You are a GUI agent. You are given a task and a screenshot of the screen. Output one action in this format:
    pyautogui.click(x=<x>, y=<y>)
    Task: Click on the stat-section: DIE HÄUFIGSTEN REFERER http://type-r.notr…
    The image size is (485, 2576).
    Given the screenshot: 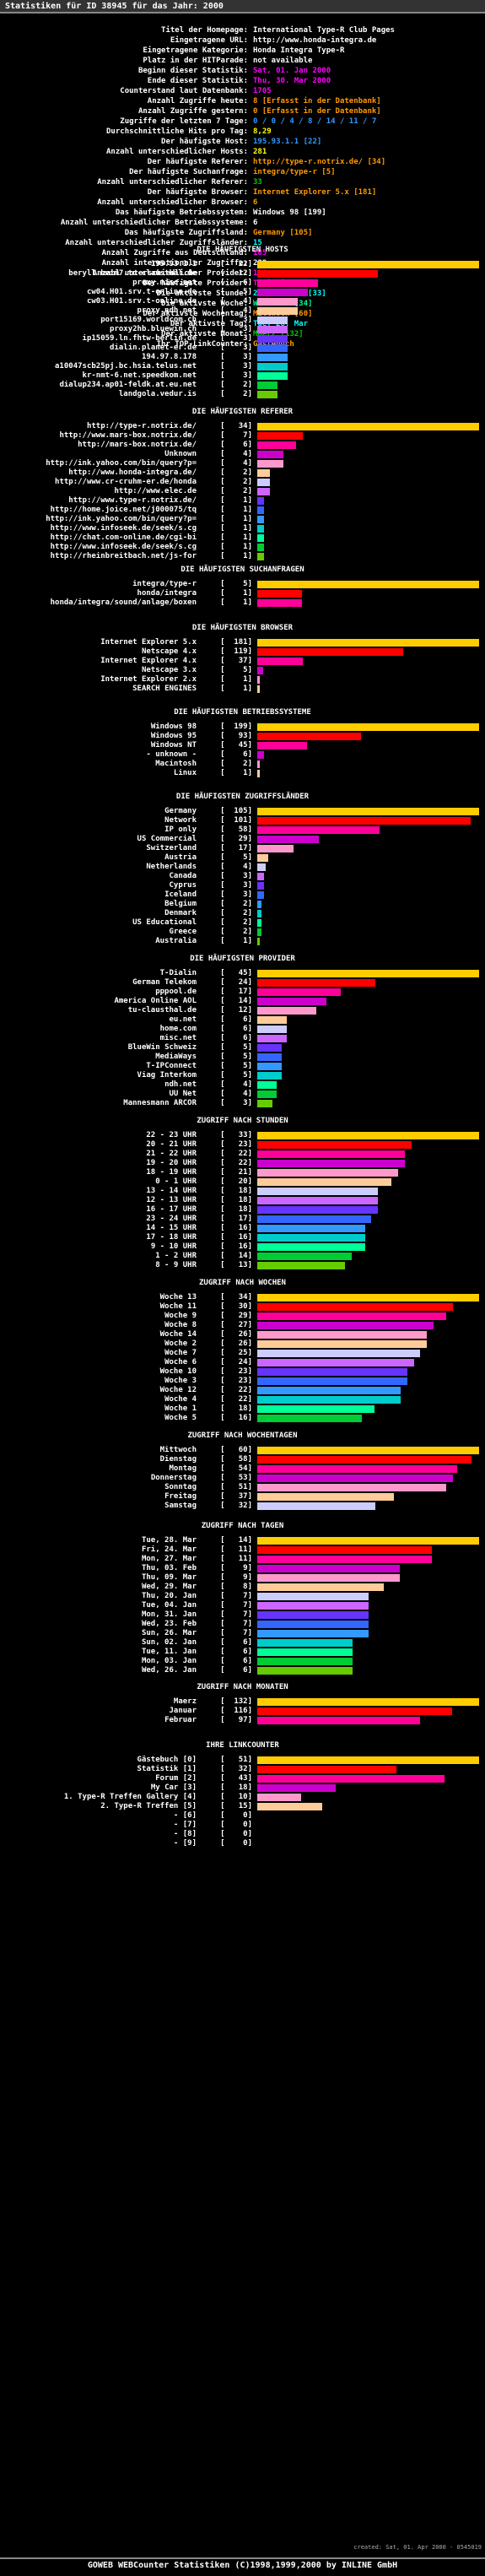 What is the action you would take?
    pyautogui.click(x=242, y=484)
    